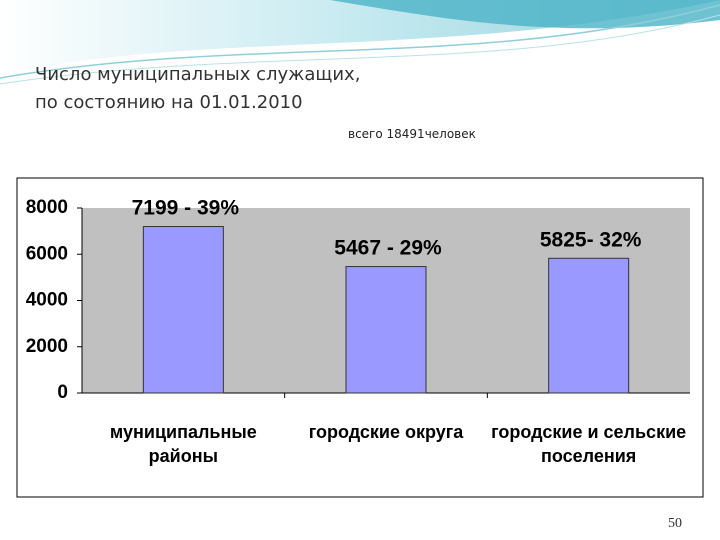  Describe the element at coordinates (412, 134) in the screenshot. I see `subtitle: всего 18491человек` at that location.